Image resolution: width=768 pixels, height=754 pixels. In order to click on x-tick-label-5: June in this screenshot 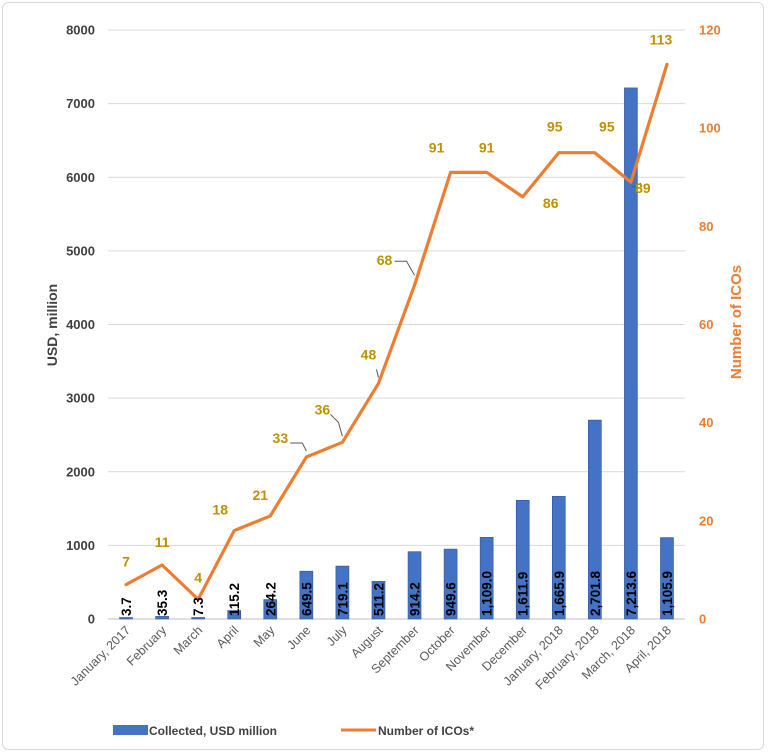, I will do `click(298, 637)`.